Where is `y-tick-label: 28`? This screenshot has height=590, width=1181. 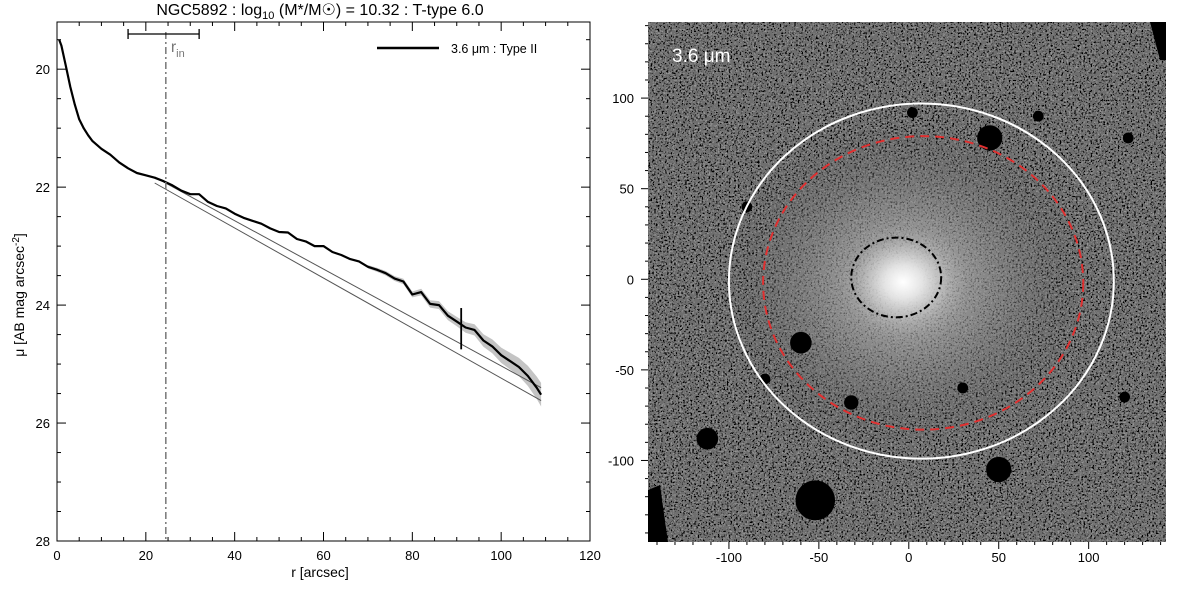
y-tick-label: 28 is located at coordinates (43, 541).